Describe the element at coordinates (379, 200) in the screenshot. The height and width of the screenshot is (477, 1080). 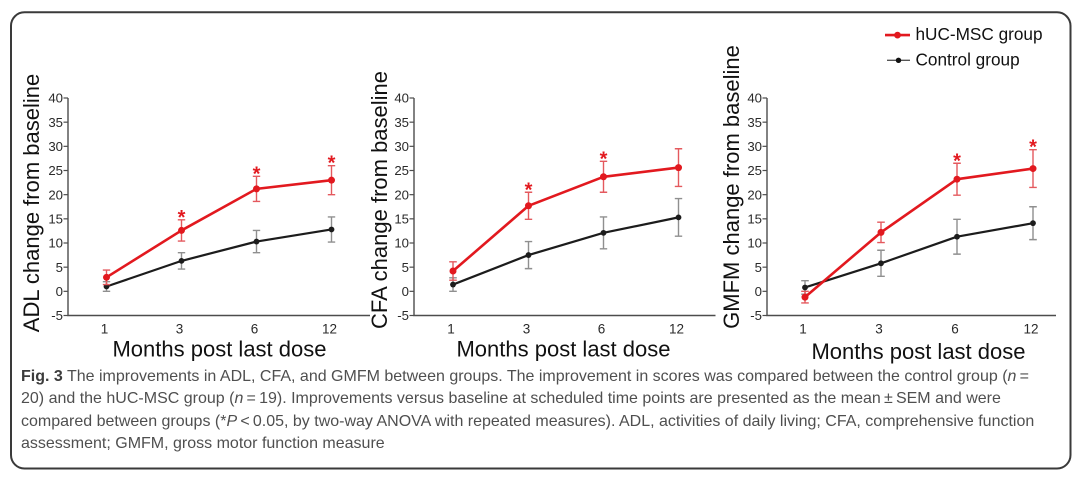
I see `svg-text: CFA change from baseline` at that location.